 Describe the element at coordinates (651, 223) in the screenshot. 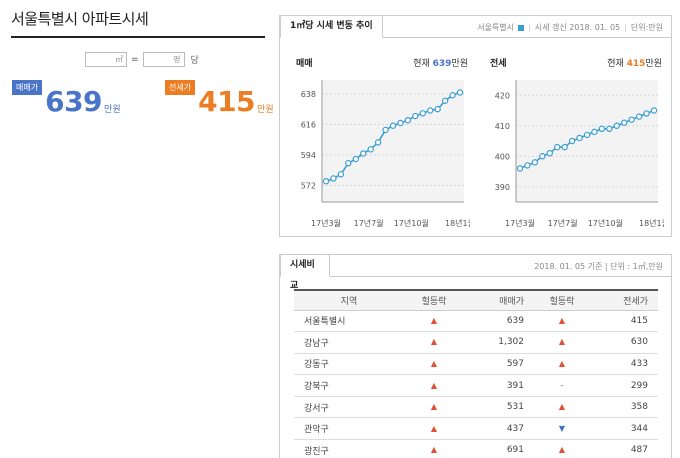

I see `x-tick-label: 18년1월` at that location.